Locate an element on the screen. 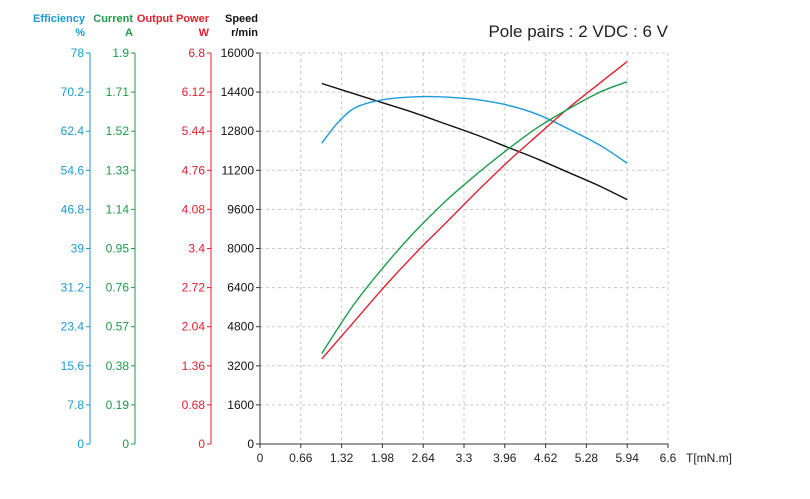 This screenshot has width=810, height=499. current-axis-name: Current is located at coordinates (113, 19).